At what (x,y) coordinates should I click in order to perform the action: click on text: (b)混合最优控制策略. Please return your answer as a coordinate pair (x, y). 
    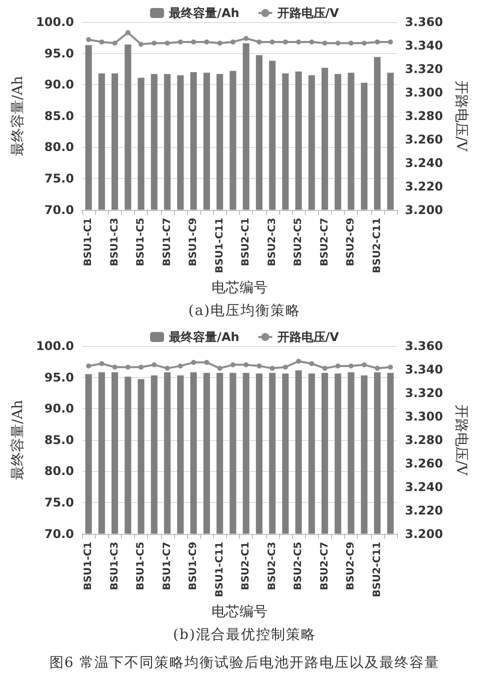
    Looking at the image, I should click on (244, 635).